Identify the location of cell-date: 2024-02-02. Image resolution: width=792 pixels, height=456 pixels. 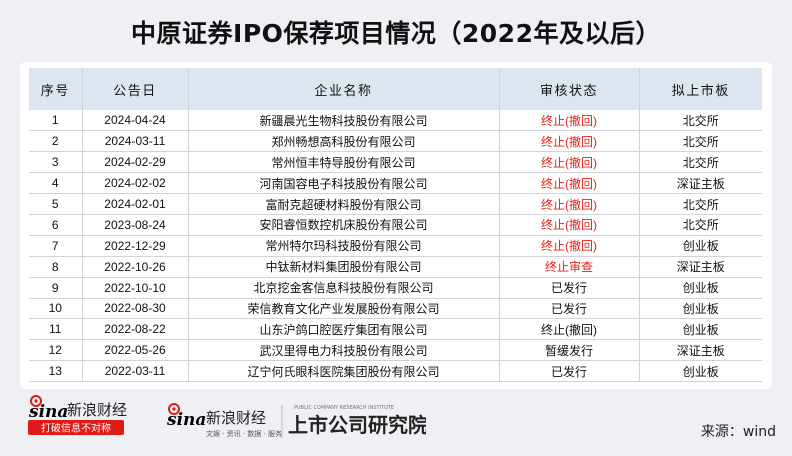
(134, 183).